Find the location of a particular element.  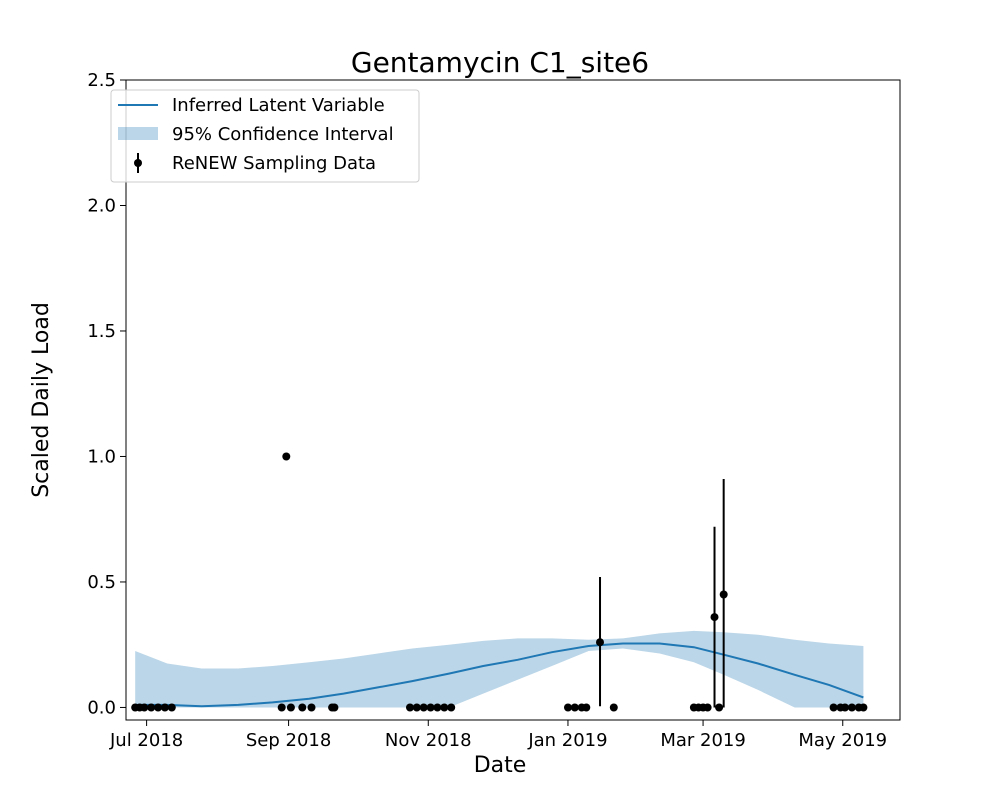

legend-band-swatch is located at coordinates (138, 133).